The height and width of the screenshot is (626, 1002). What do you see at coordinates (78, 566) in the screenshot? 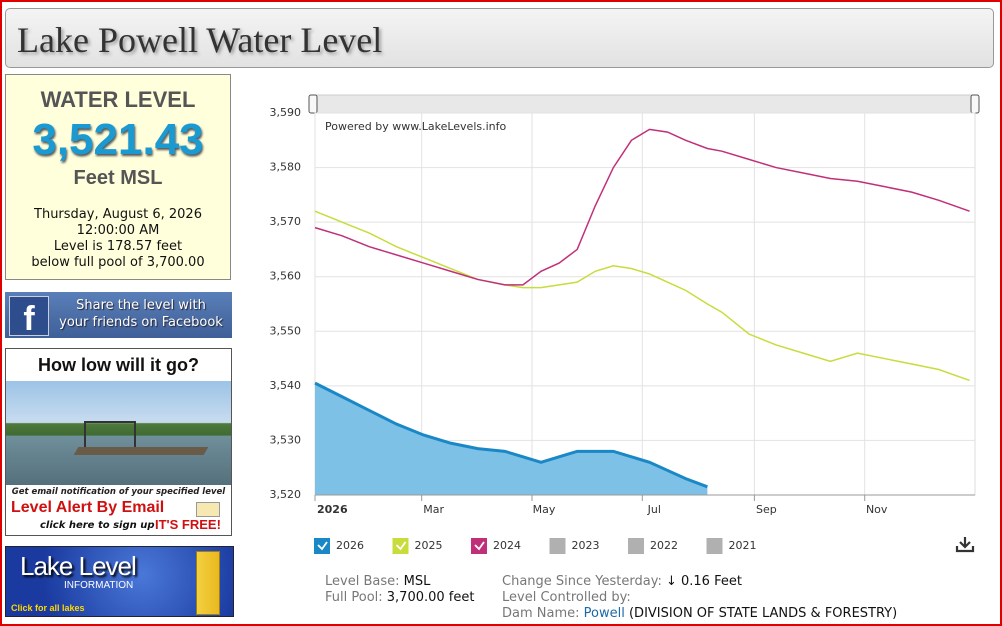
I see `banner-title: Lake Level` at bounding box center [78, 566].